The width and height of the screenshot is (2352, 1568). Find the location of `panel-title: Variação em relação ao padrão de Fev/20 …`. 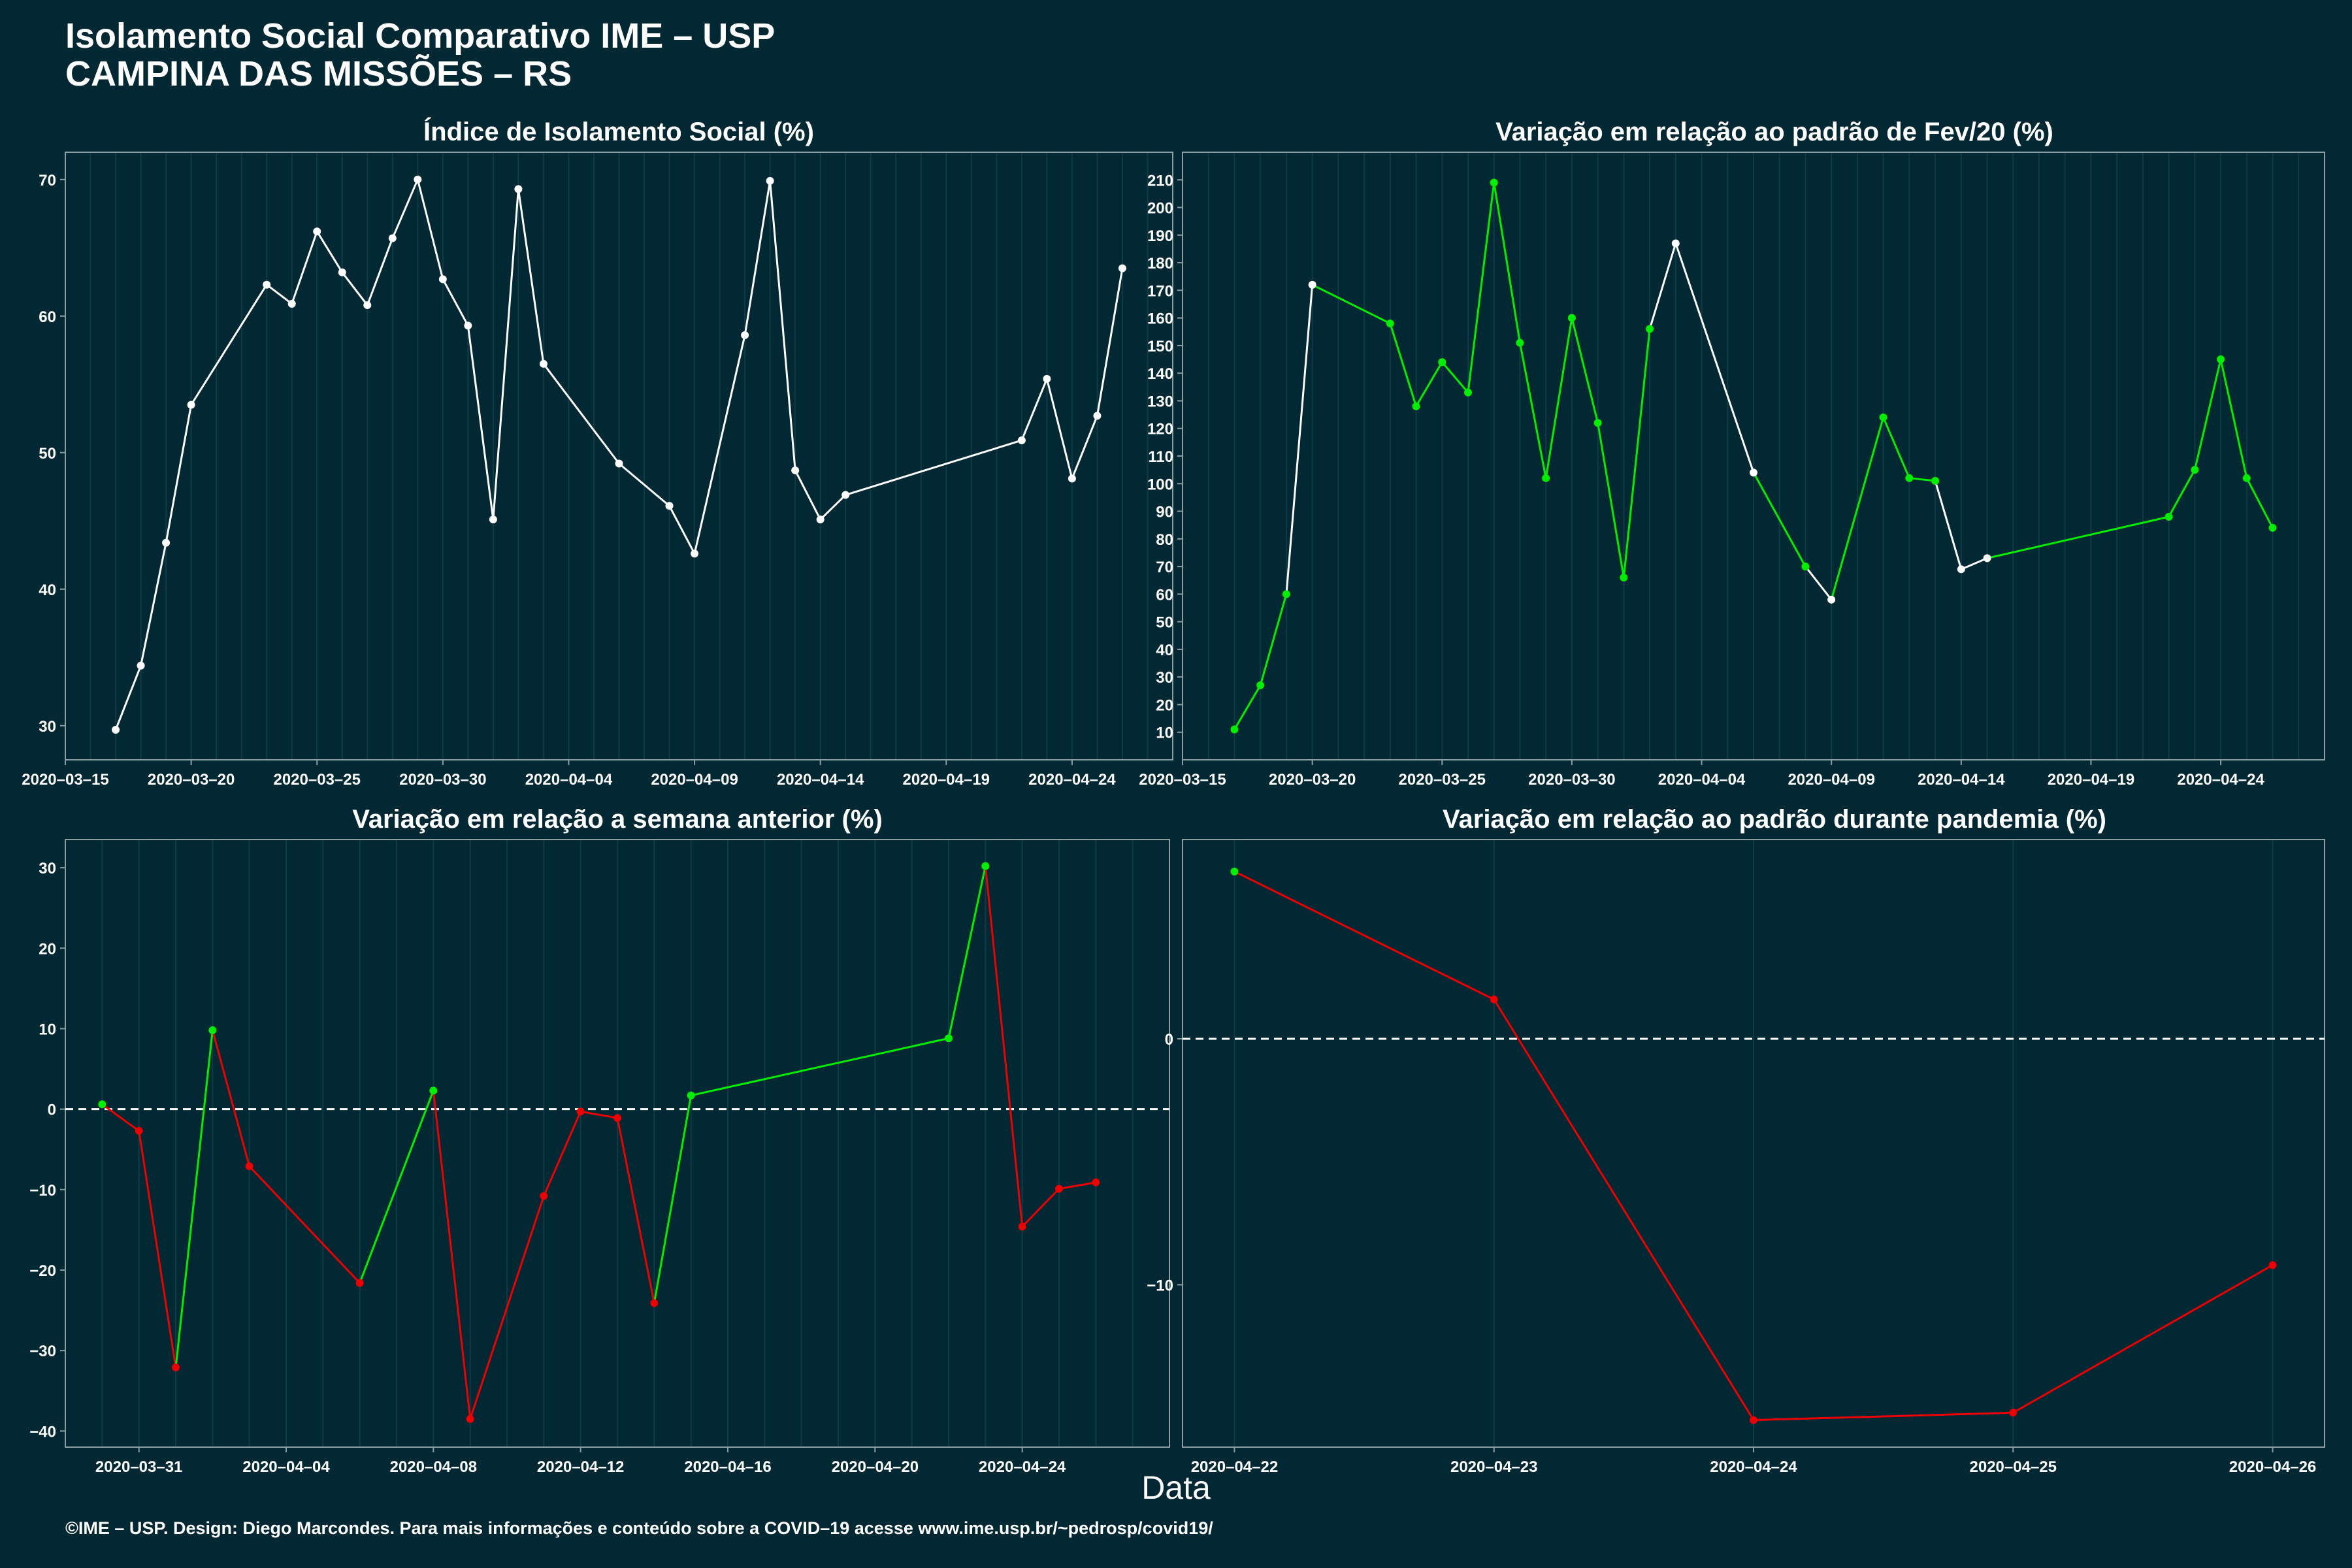

panel-title: Variação em relação ao padrão de Fev/20 … is located at coordinates (1774, 132).